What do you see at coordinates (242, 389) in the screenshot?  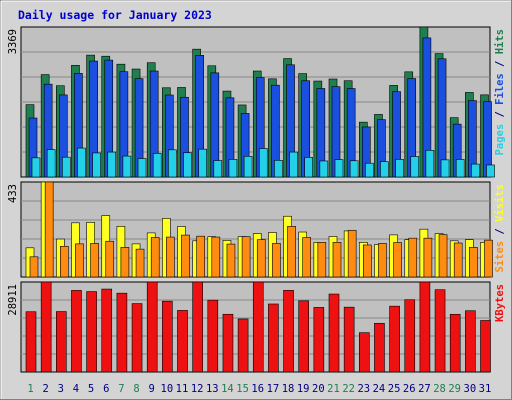 I see `day-label: 15` at bounding box center [242, 389].